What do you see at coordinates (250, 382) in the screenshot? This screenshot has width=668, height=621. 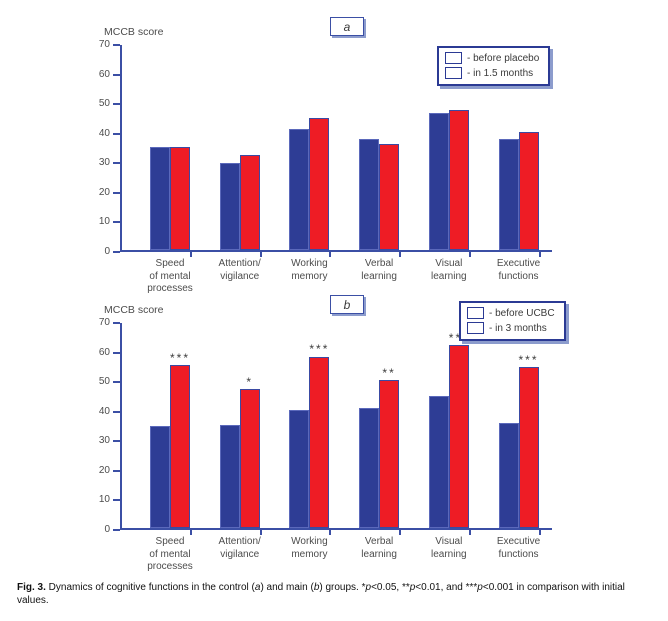 I see `significance-stars: *` at bounding box center [250, 382].